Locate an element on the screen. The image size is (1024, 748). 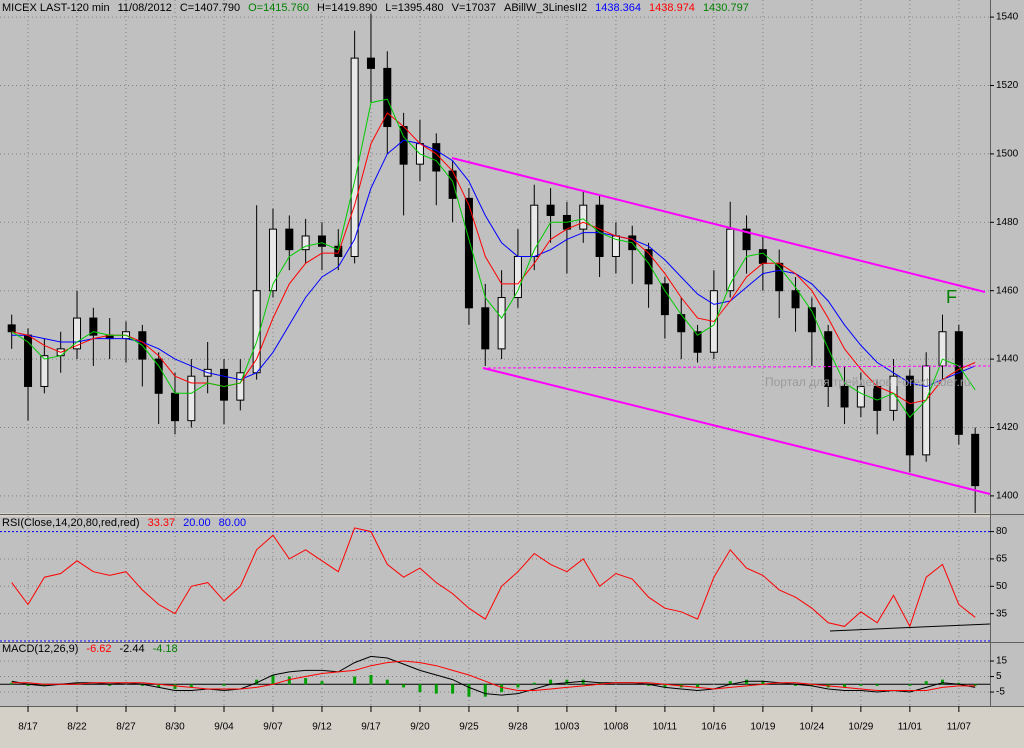
rsi-trend-line is located at coordinates (910, 627).